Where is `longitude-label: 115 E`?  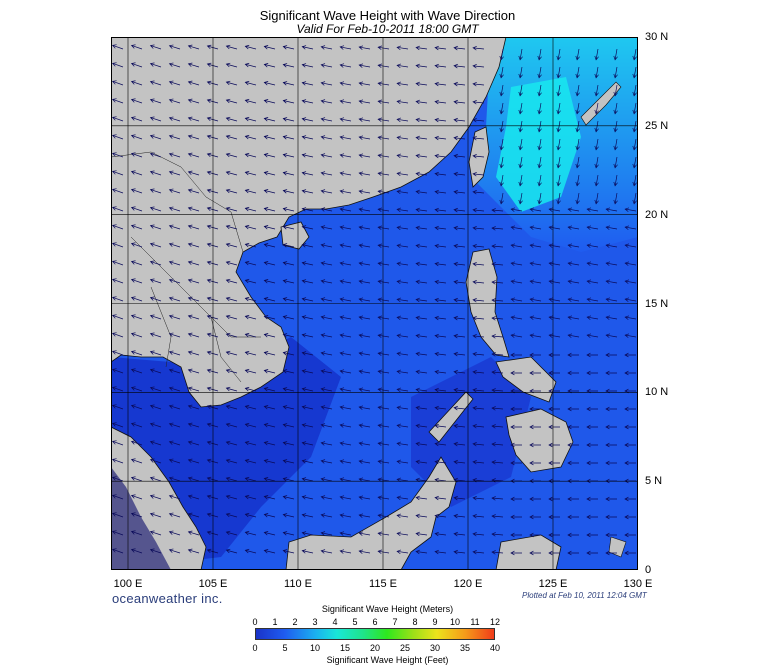
longitude-label: 115 E is located at coordinates (383, 584).